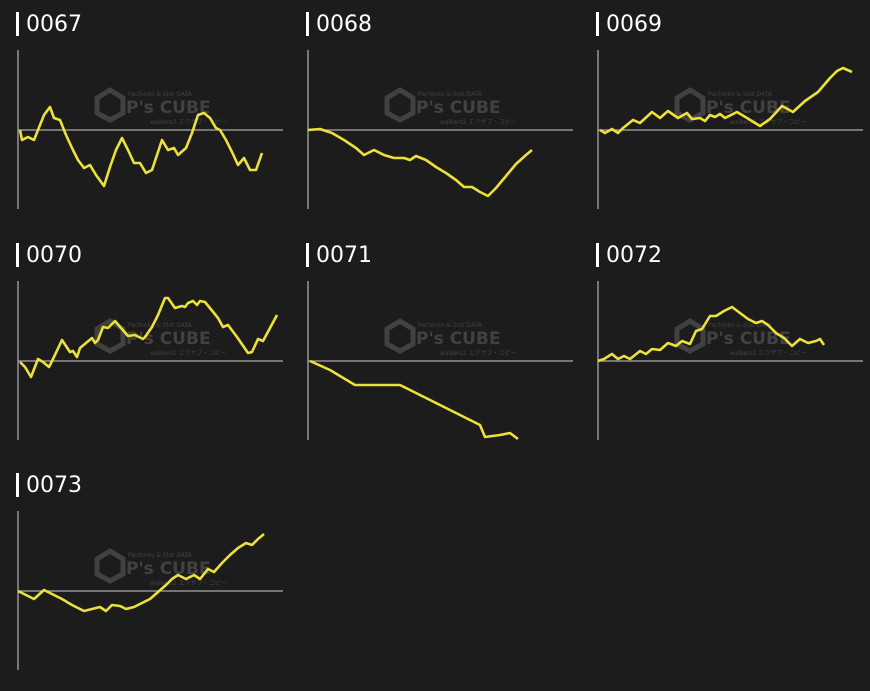  I want to click on chart-title-text: 0068, so click(344, 24).